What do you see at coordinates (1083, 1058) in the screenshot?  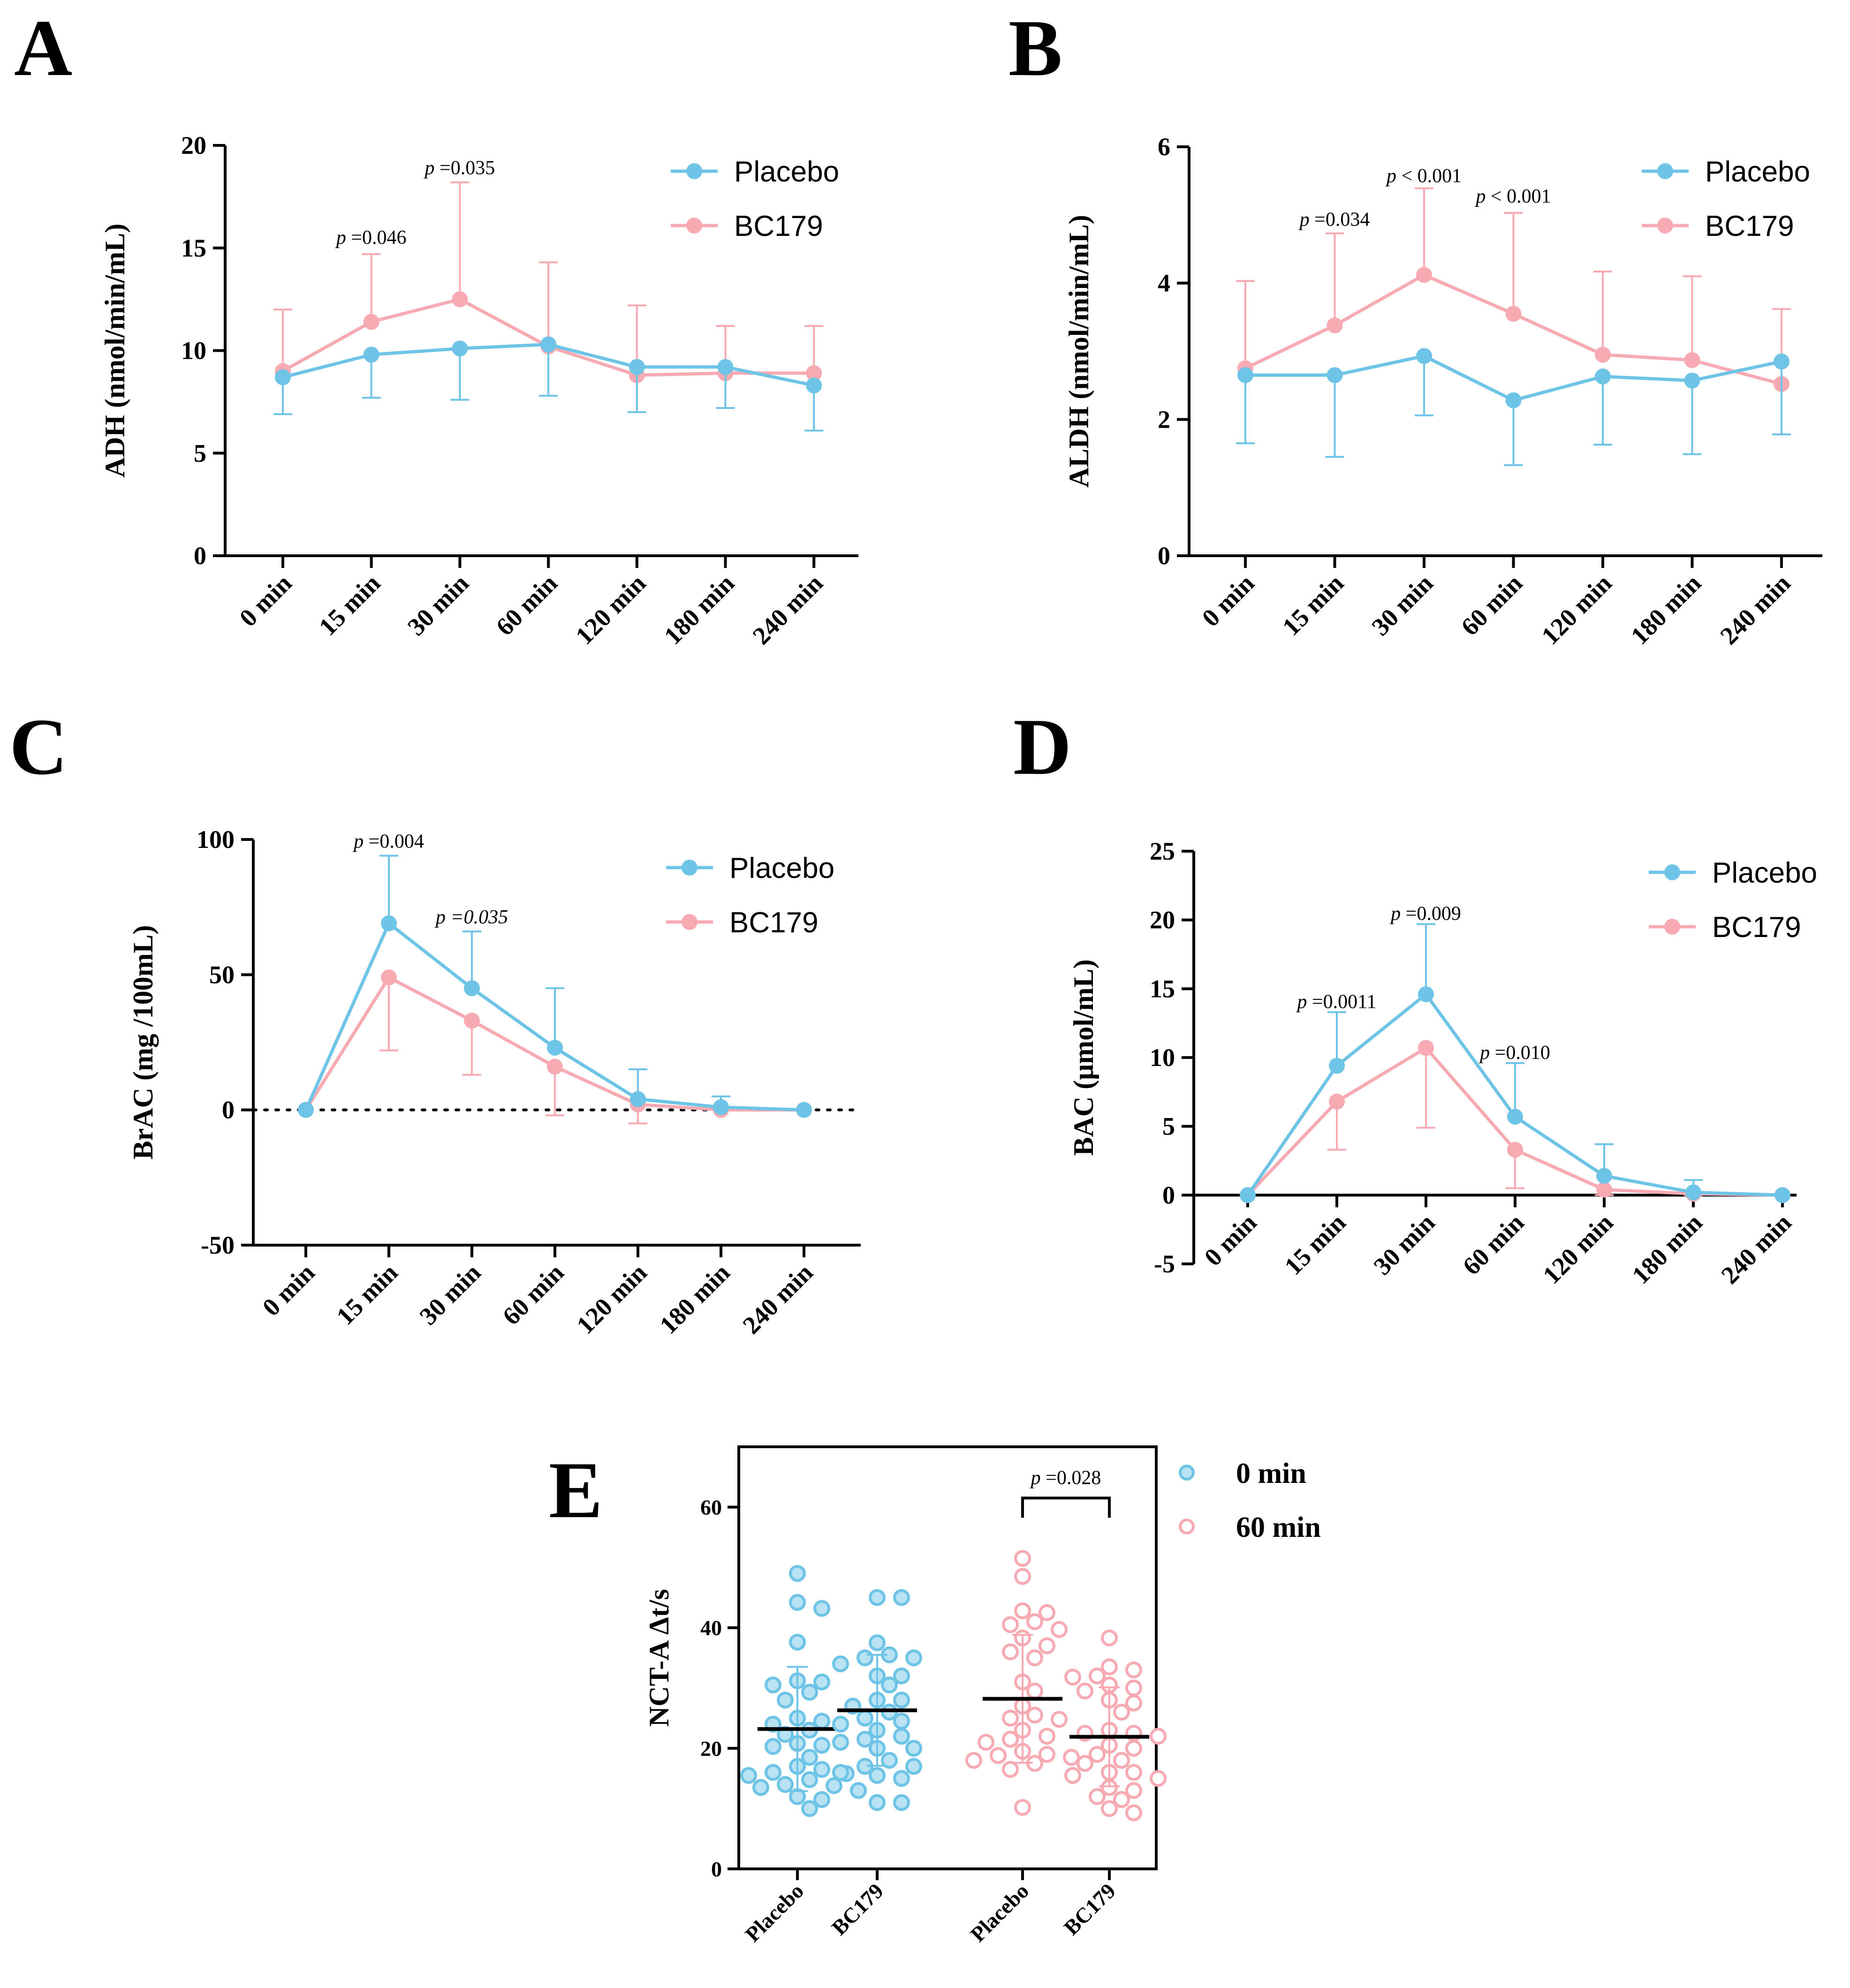 I see `y-axis-label: BAC (μmol/mL)` at bounding box center [1083, 1058].